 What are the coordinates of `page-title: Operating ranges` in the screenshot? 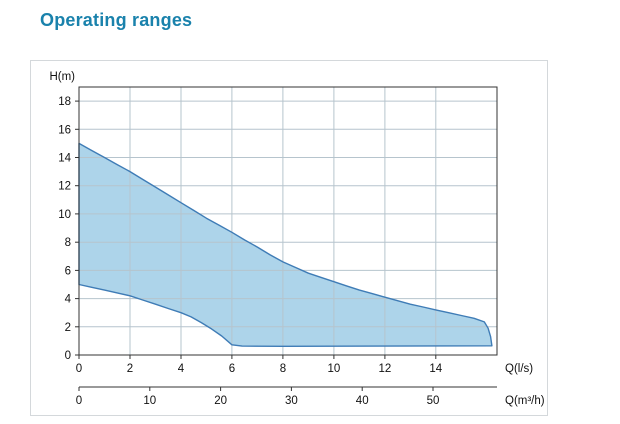 It's located at (116, 20).